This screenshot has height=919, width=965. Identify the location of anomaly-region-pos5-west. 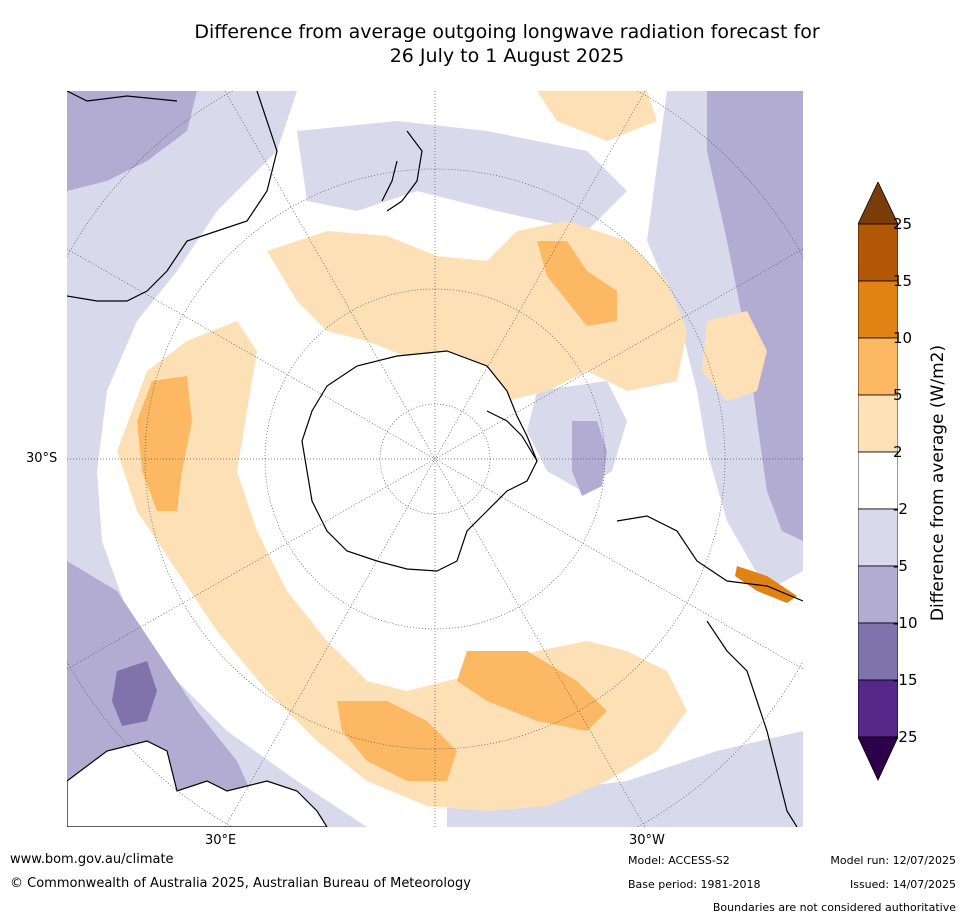
(164, 443).